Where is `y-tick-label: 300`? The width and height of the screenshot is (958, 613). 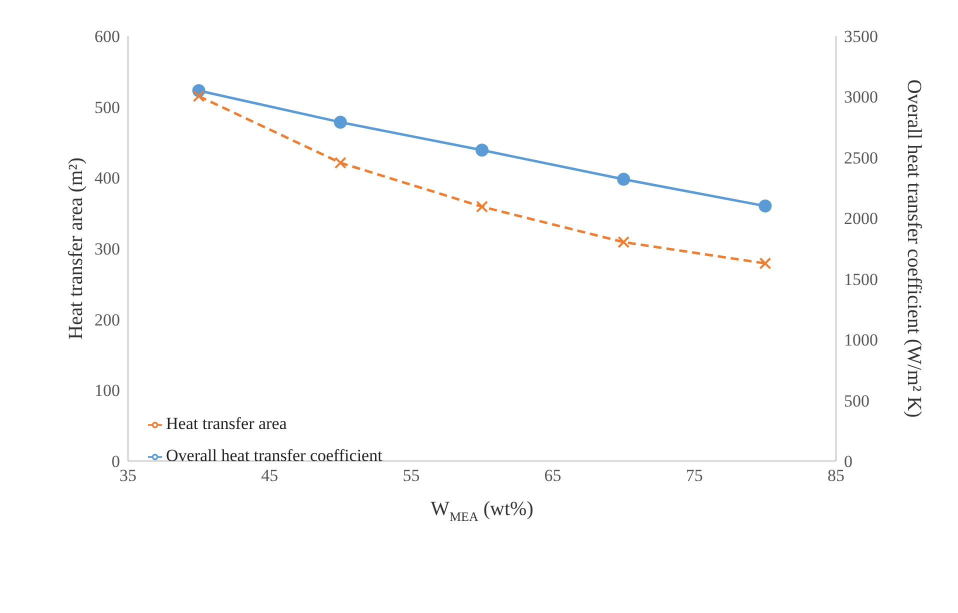
y-tick-label: 300 is located at coordinates (107, 249).